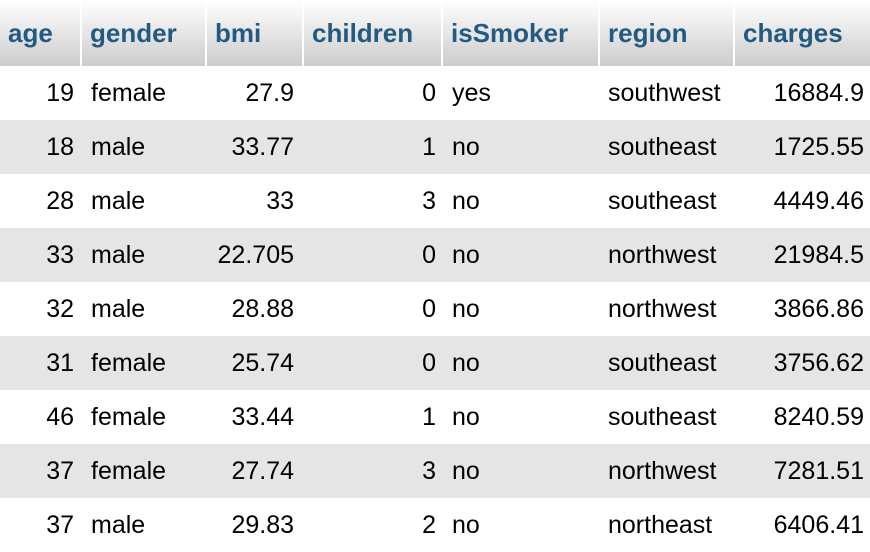  I want to click on cell-bmi: 33.44, so click(262, 416).